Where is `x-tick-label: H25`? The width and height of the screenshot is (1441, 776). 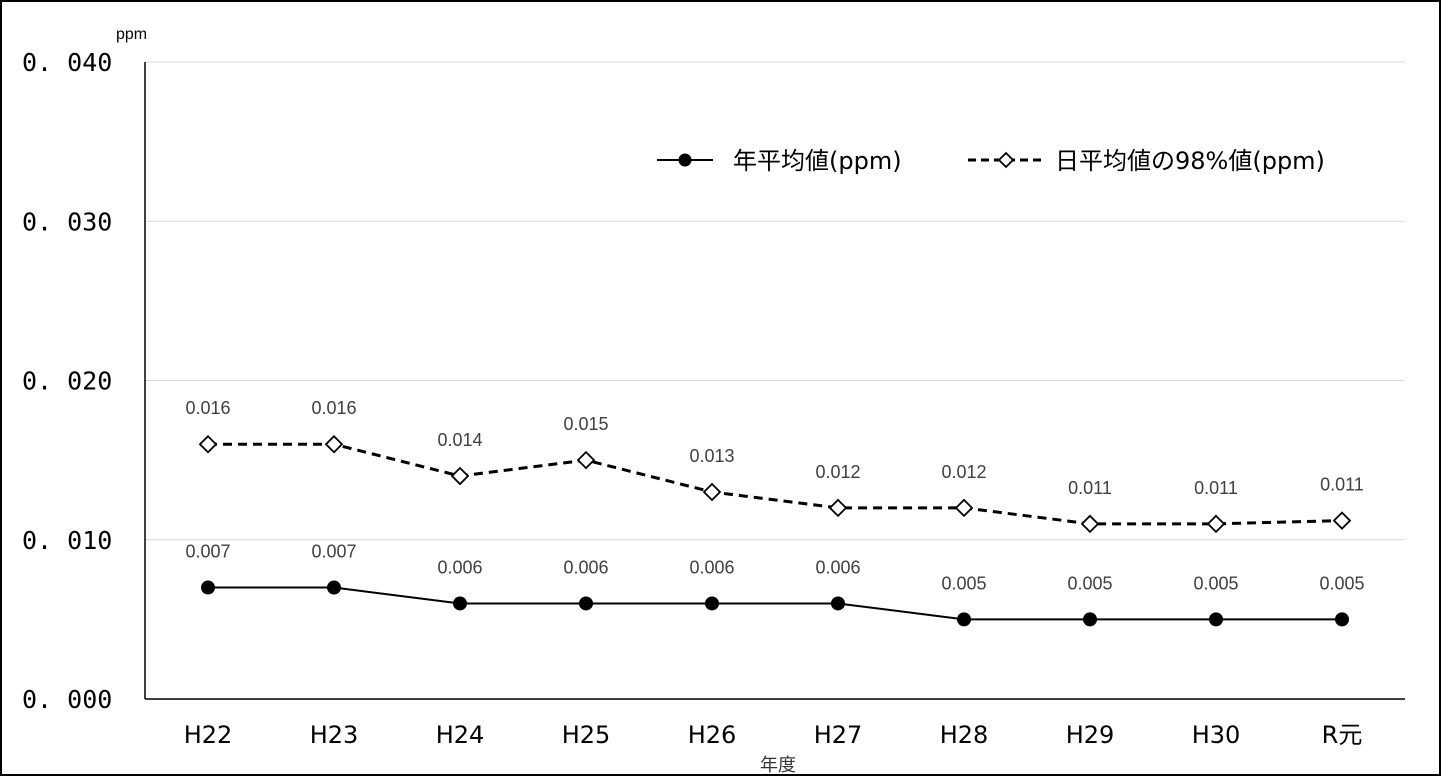
x-tick-label: H25 is located at coordinates (586, 735).